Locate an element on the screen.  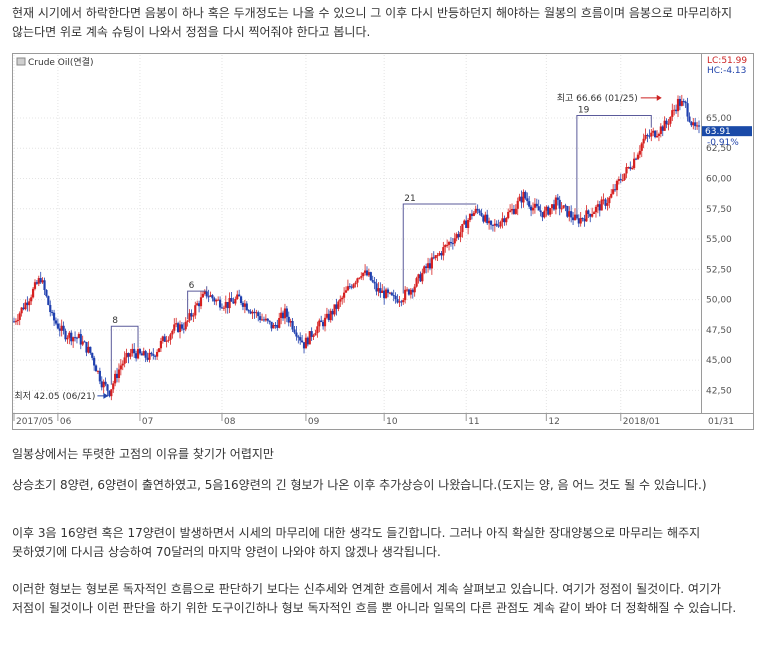
y-tick-label: 55,00 is located at coordinates (719, 240).